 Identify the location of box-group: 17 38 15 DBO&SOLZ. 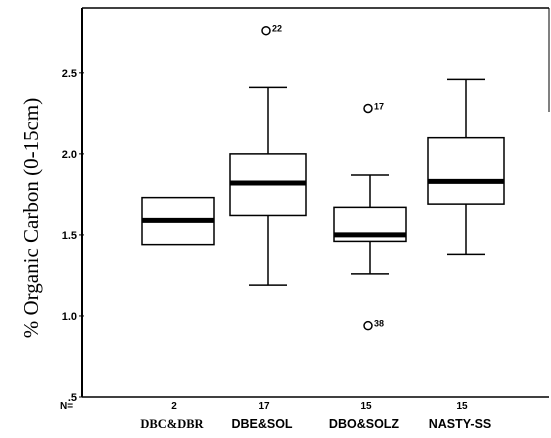
(368, 266).